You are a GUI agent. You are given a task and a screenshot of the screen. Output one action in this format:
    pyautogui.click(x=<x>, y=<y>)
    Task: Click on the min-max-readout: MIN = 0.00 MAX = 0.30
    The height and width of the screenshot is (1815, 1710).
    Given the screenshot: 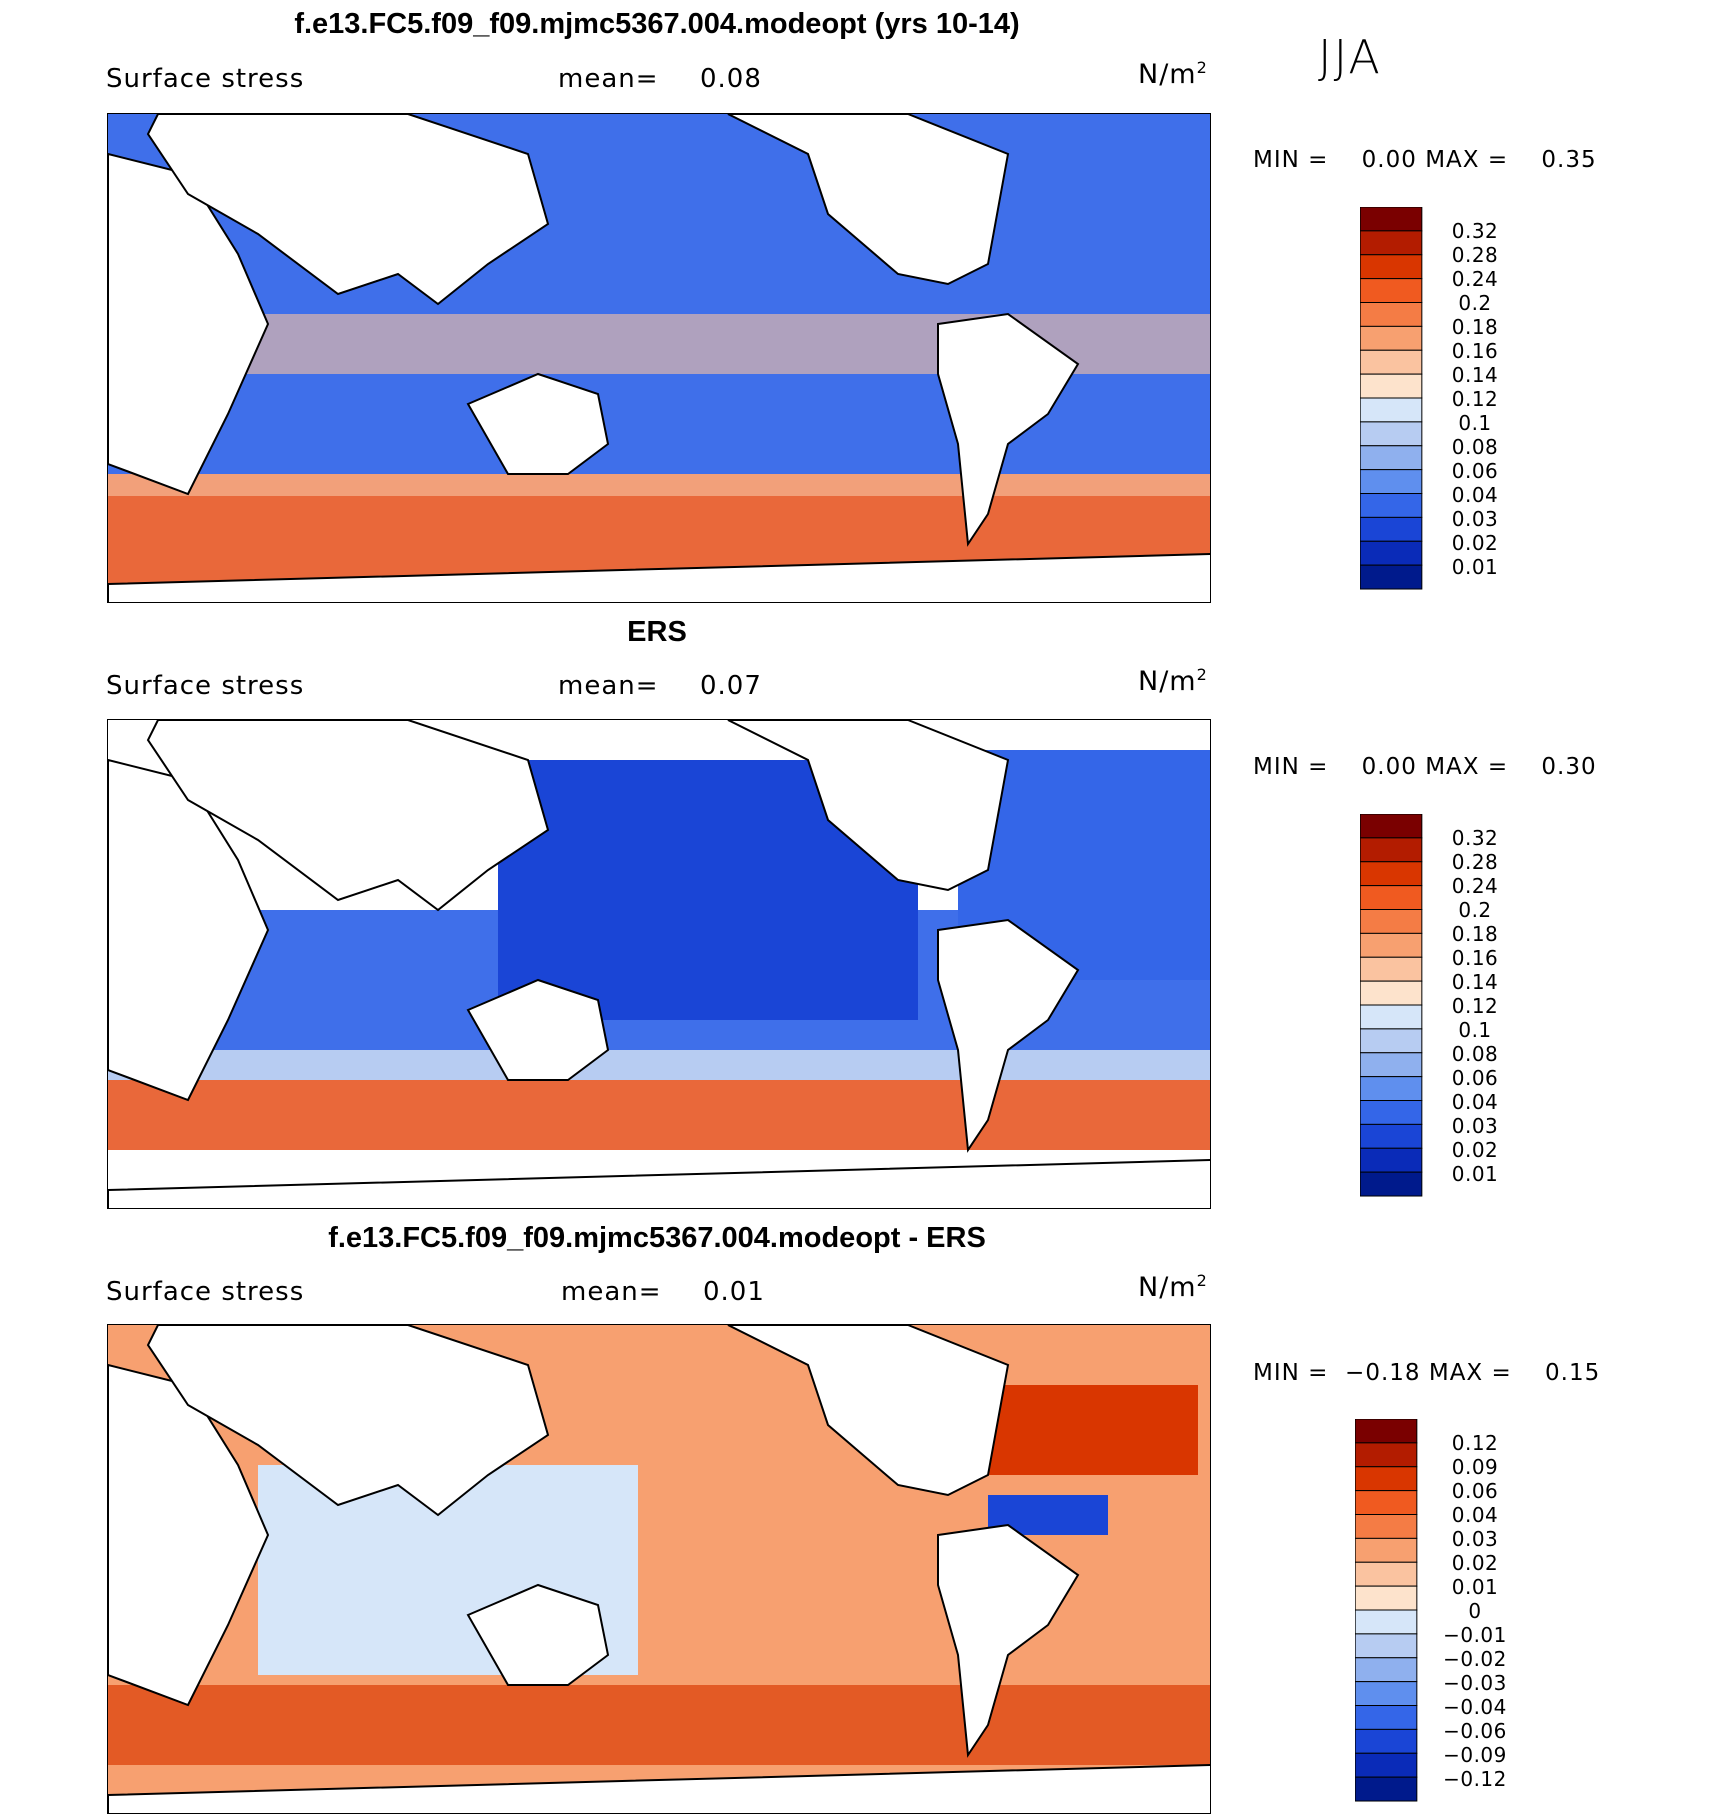 What is the action you would take?
    pyautogui.click(x=1425, y=767)
    